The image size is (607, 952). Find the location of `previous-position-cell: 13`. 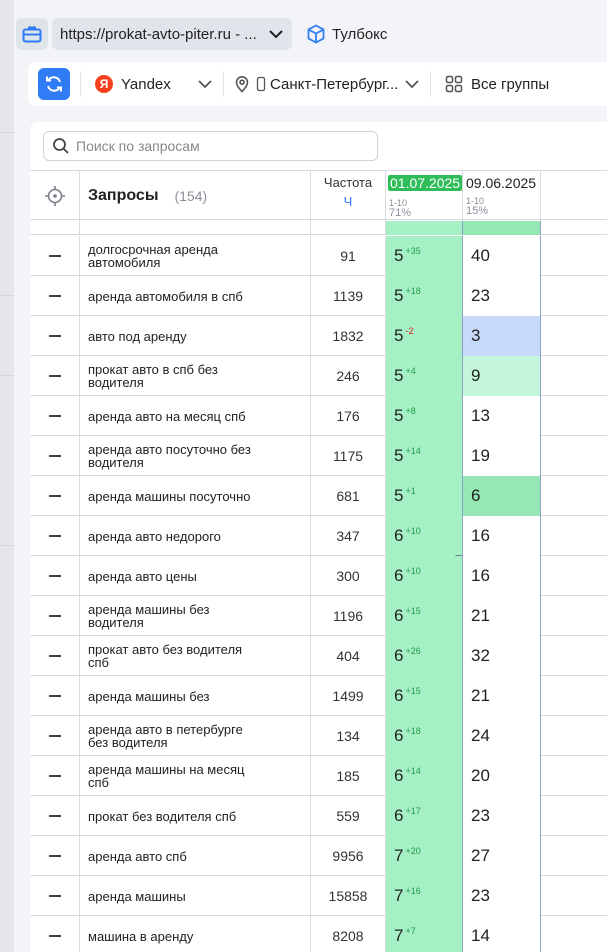

previous-position-cell: 13 is located at coordinates (502, 416).